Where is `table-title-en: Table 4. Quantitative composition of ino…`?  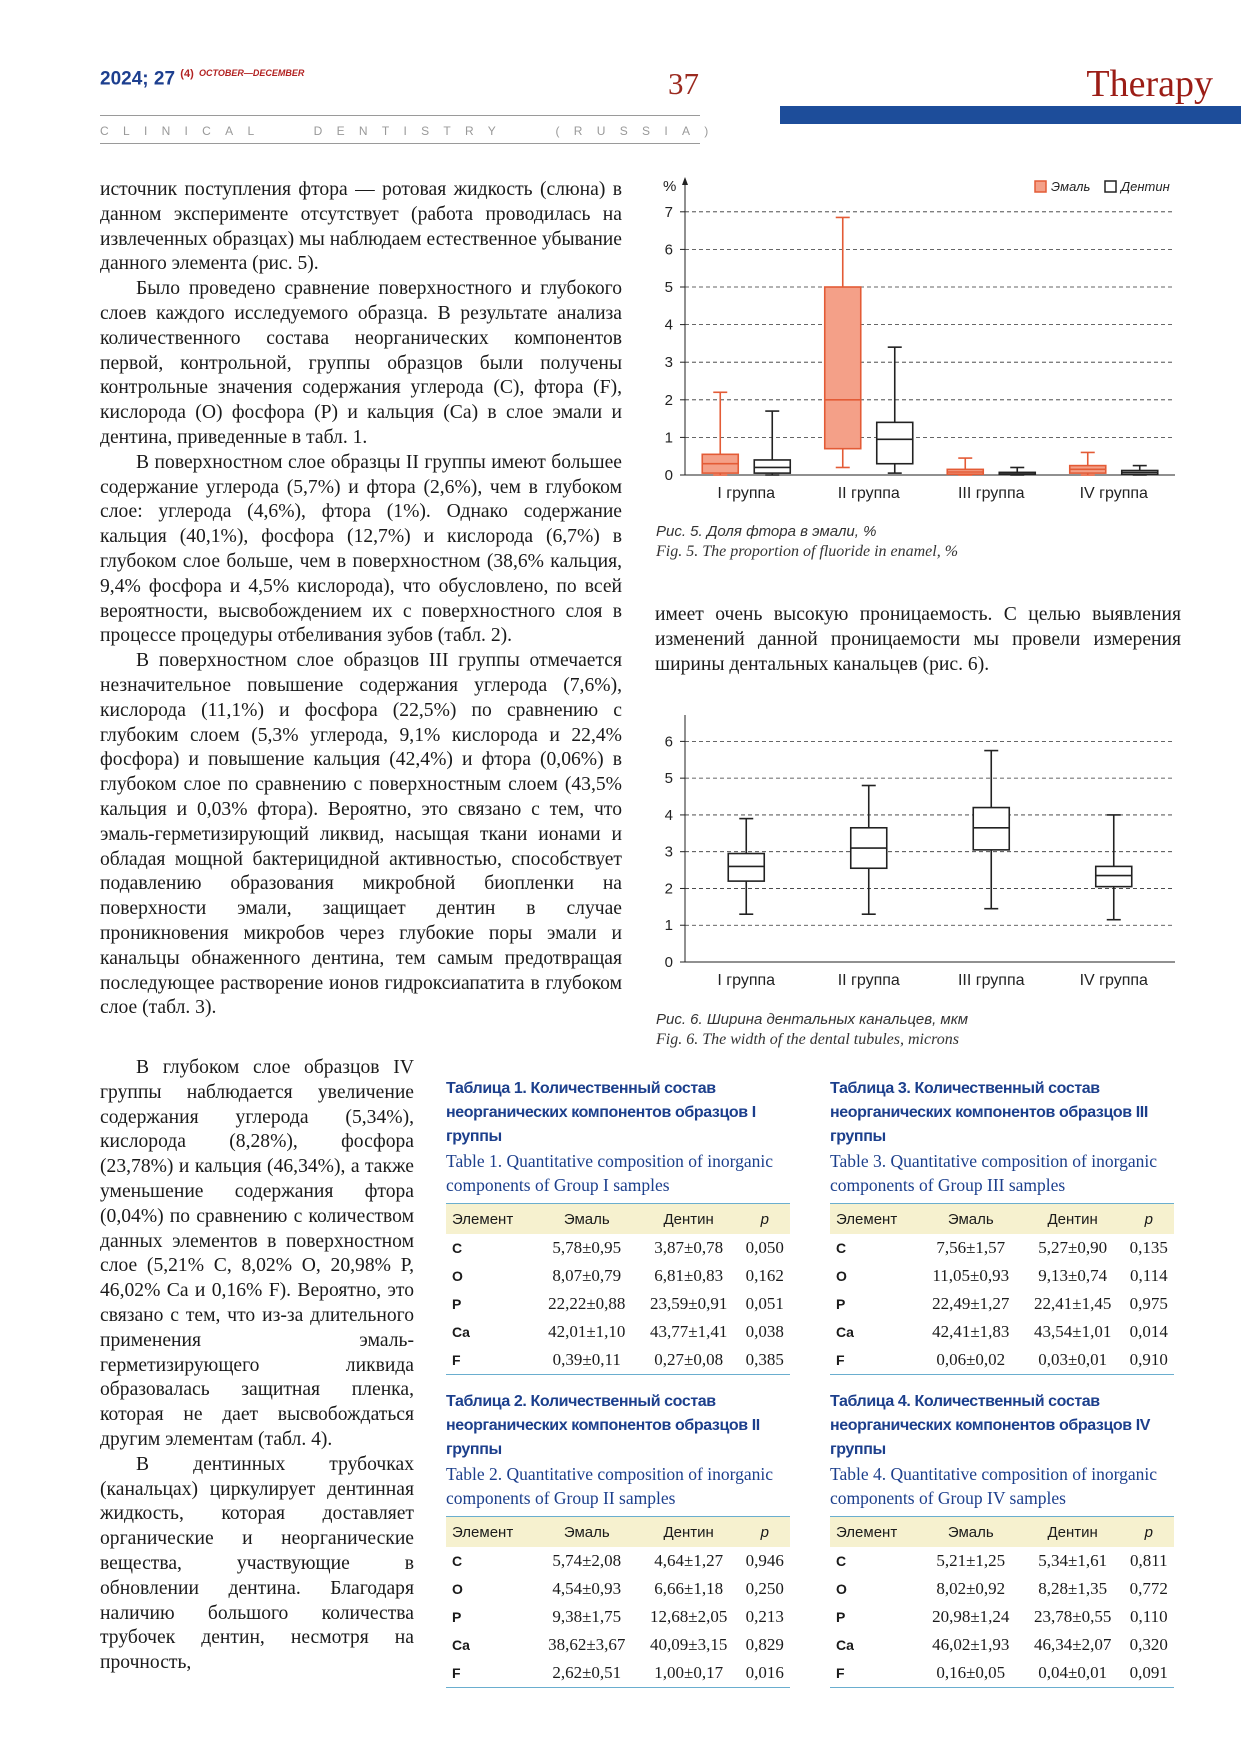
table-title-en: Table 4. Quantitative composition of ino… is located at coordinates (993, 1486).